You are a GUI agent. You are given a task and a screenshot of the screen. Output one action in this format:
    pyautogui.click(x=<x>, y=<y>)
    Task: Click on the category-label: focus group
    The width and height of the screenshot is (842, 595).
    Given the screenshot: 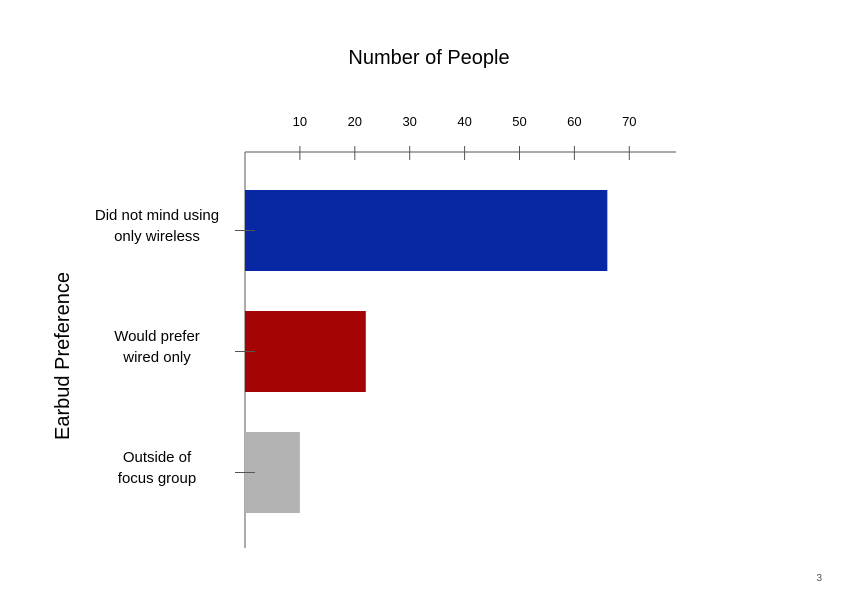 What is the action you would take?
    pyautogui.click(x=157, y=478)
    